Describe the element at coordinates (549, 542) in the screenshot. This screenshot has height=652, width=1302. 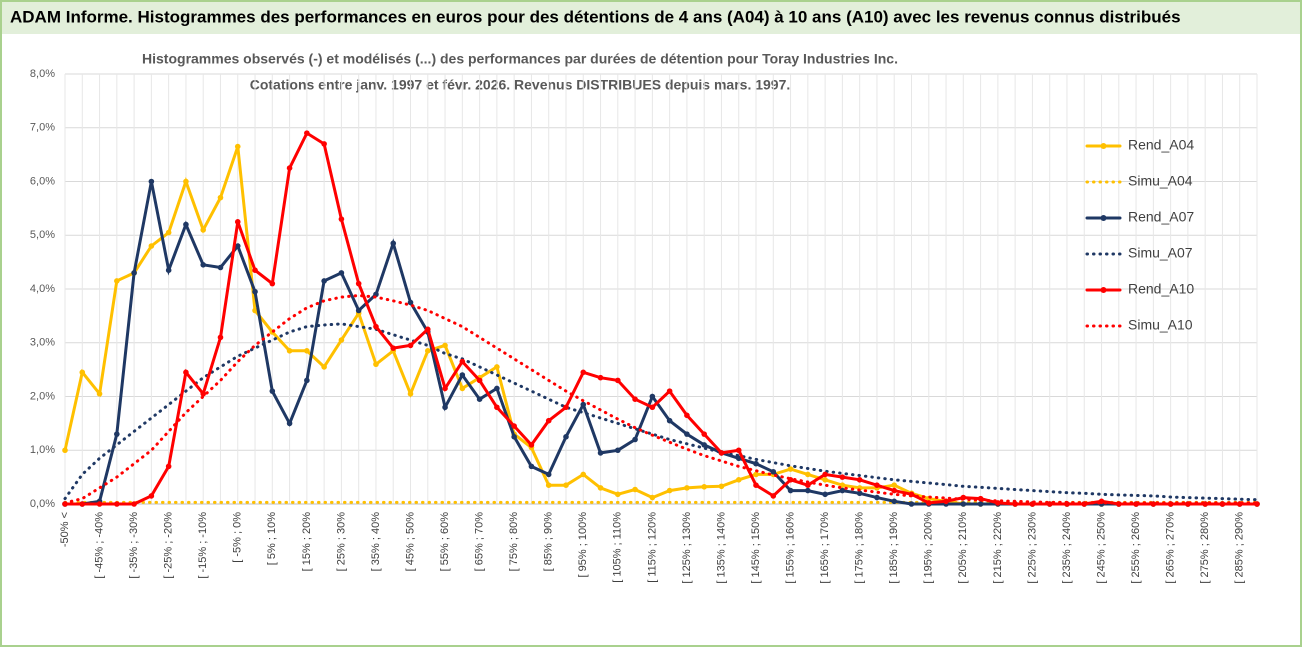
I see `x-tick-label: [ 85% ; 90%` at that location.